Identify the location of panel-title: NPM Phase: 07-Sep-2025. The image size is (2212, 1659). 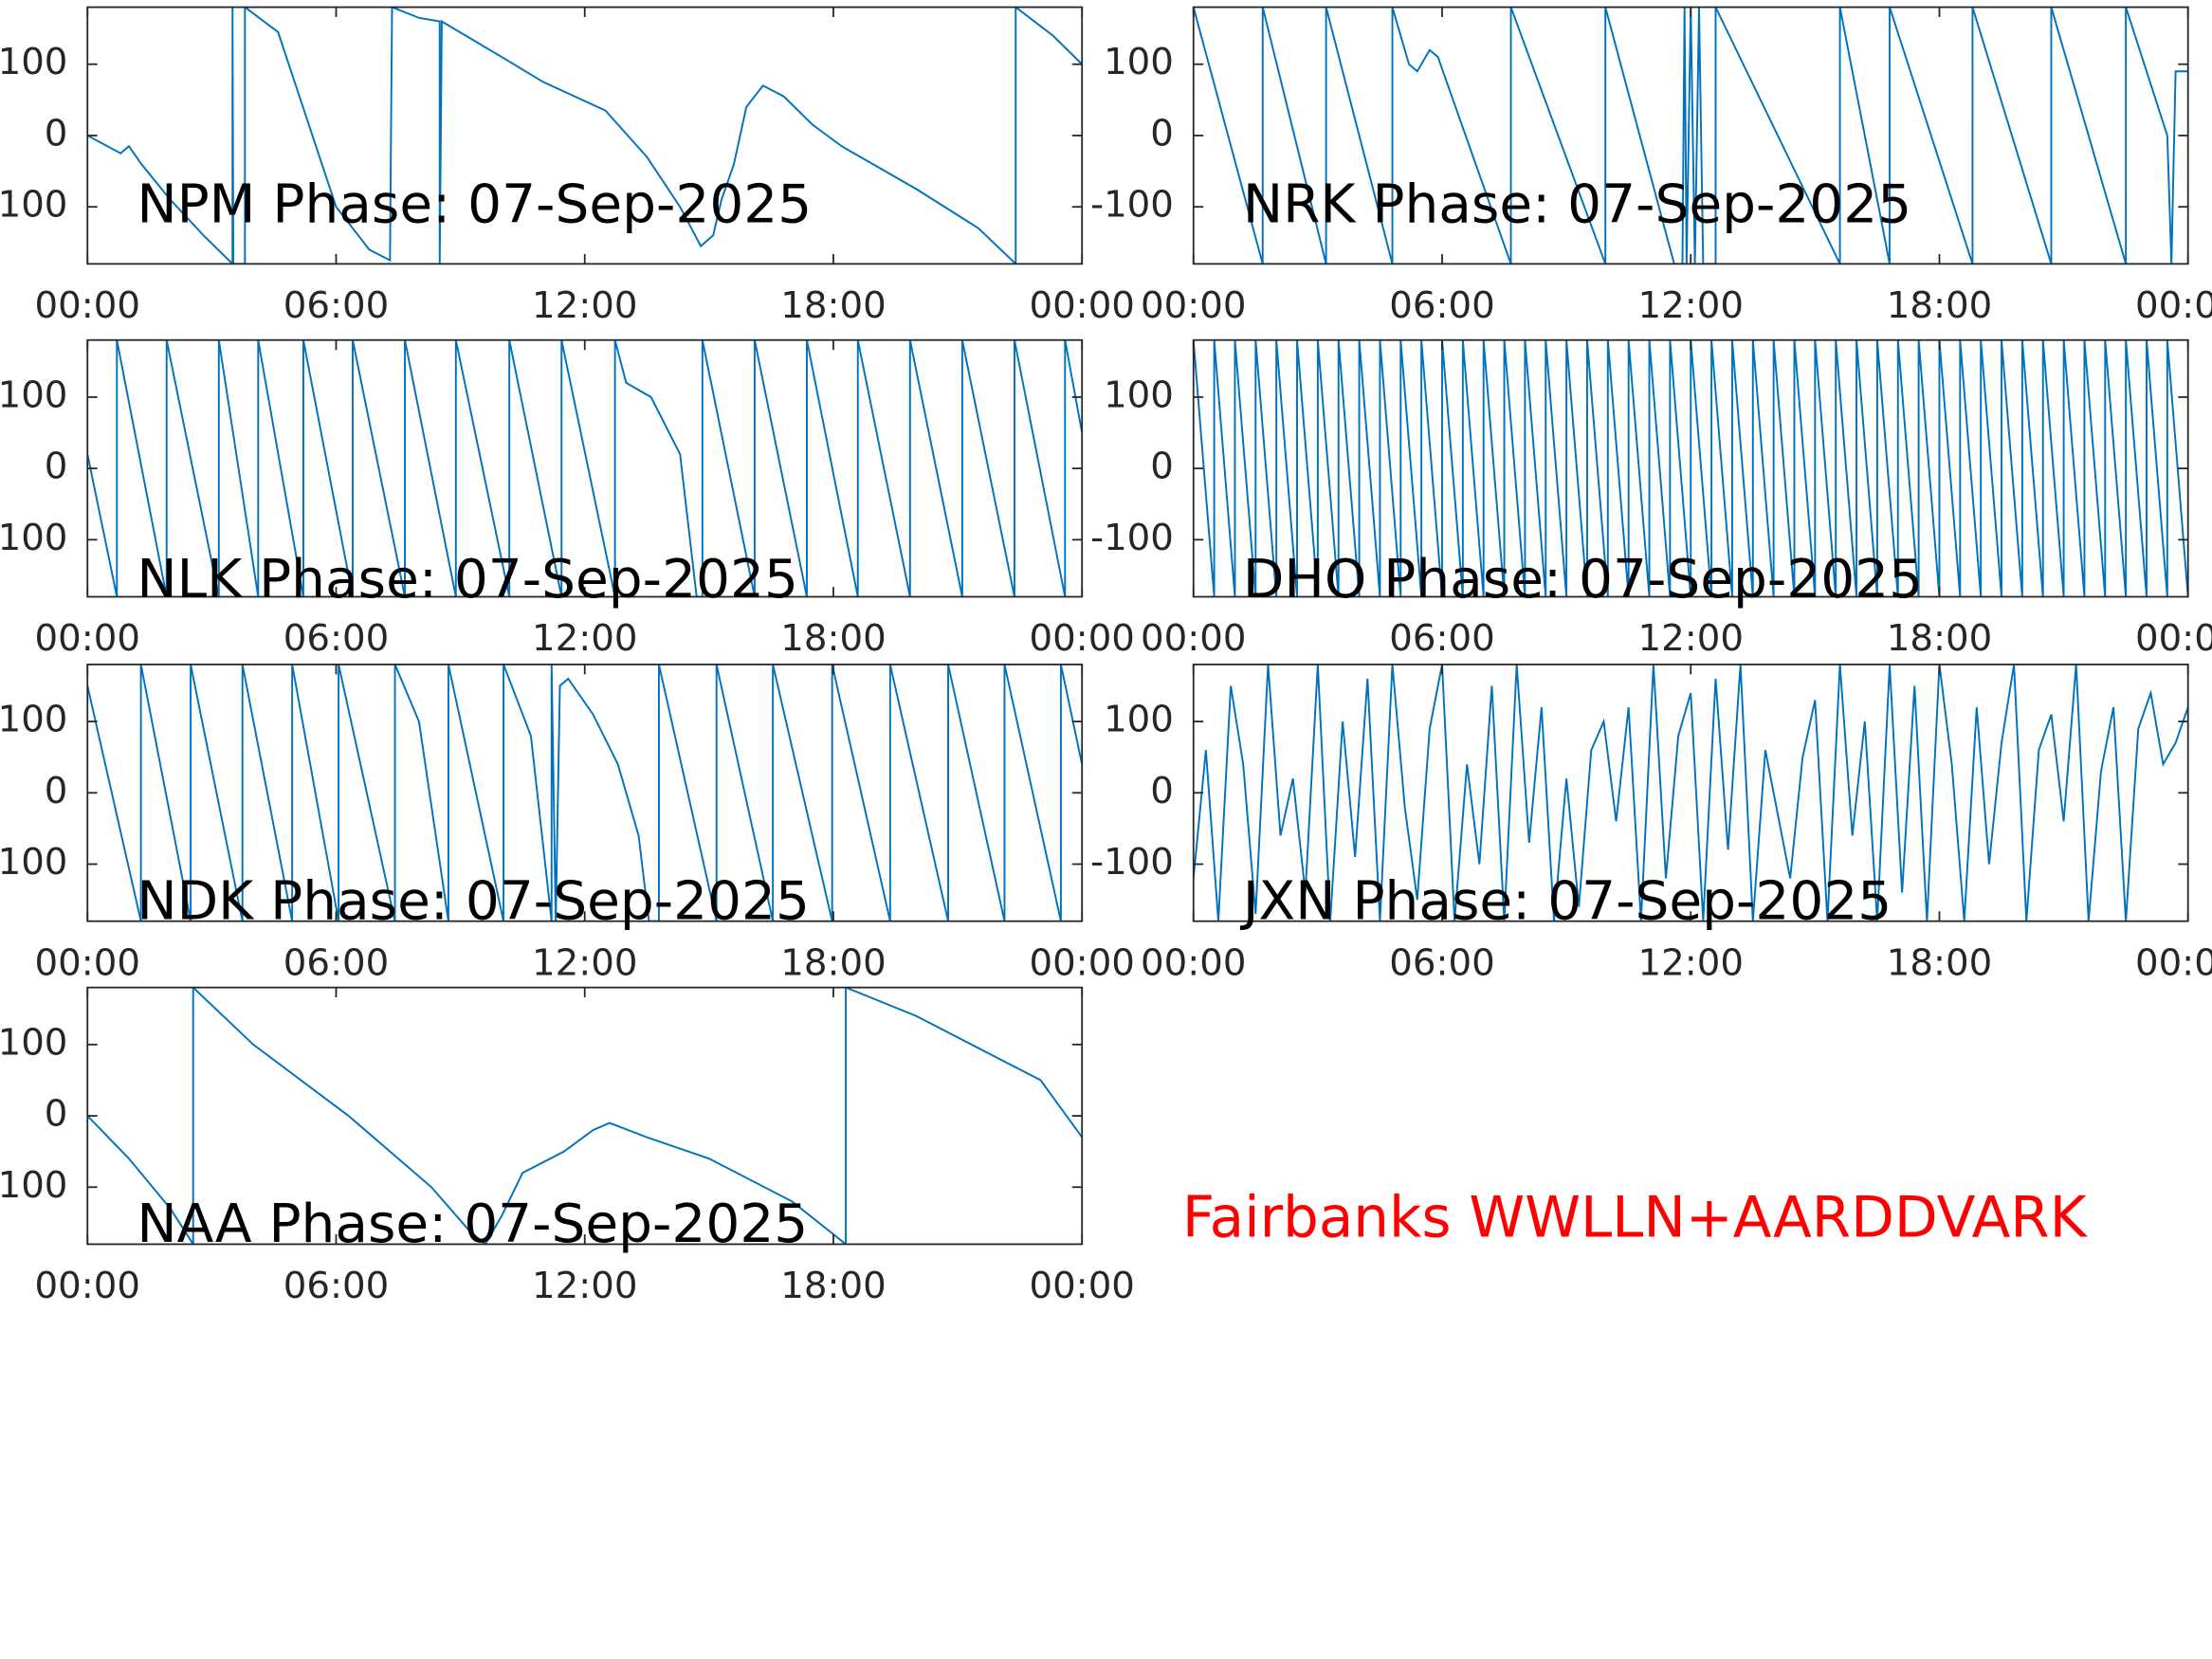
(474, 204).